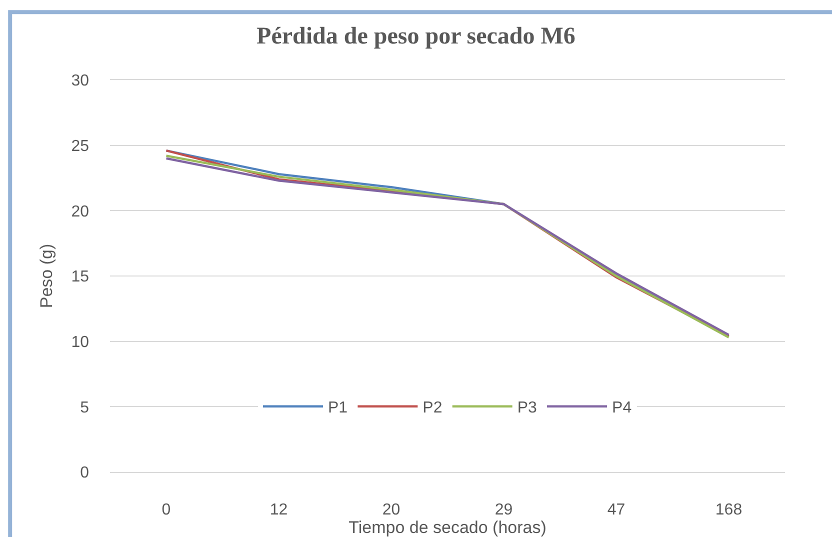 This screenshot has width=832, height=537. What do you see at coordinates (616, 509) in the screenshot?
I see `x-tick-label: 47` at bounding box center [616, 509].